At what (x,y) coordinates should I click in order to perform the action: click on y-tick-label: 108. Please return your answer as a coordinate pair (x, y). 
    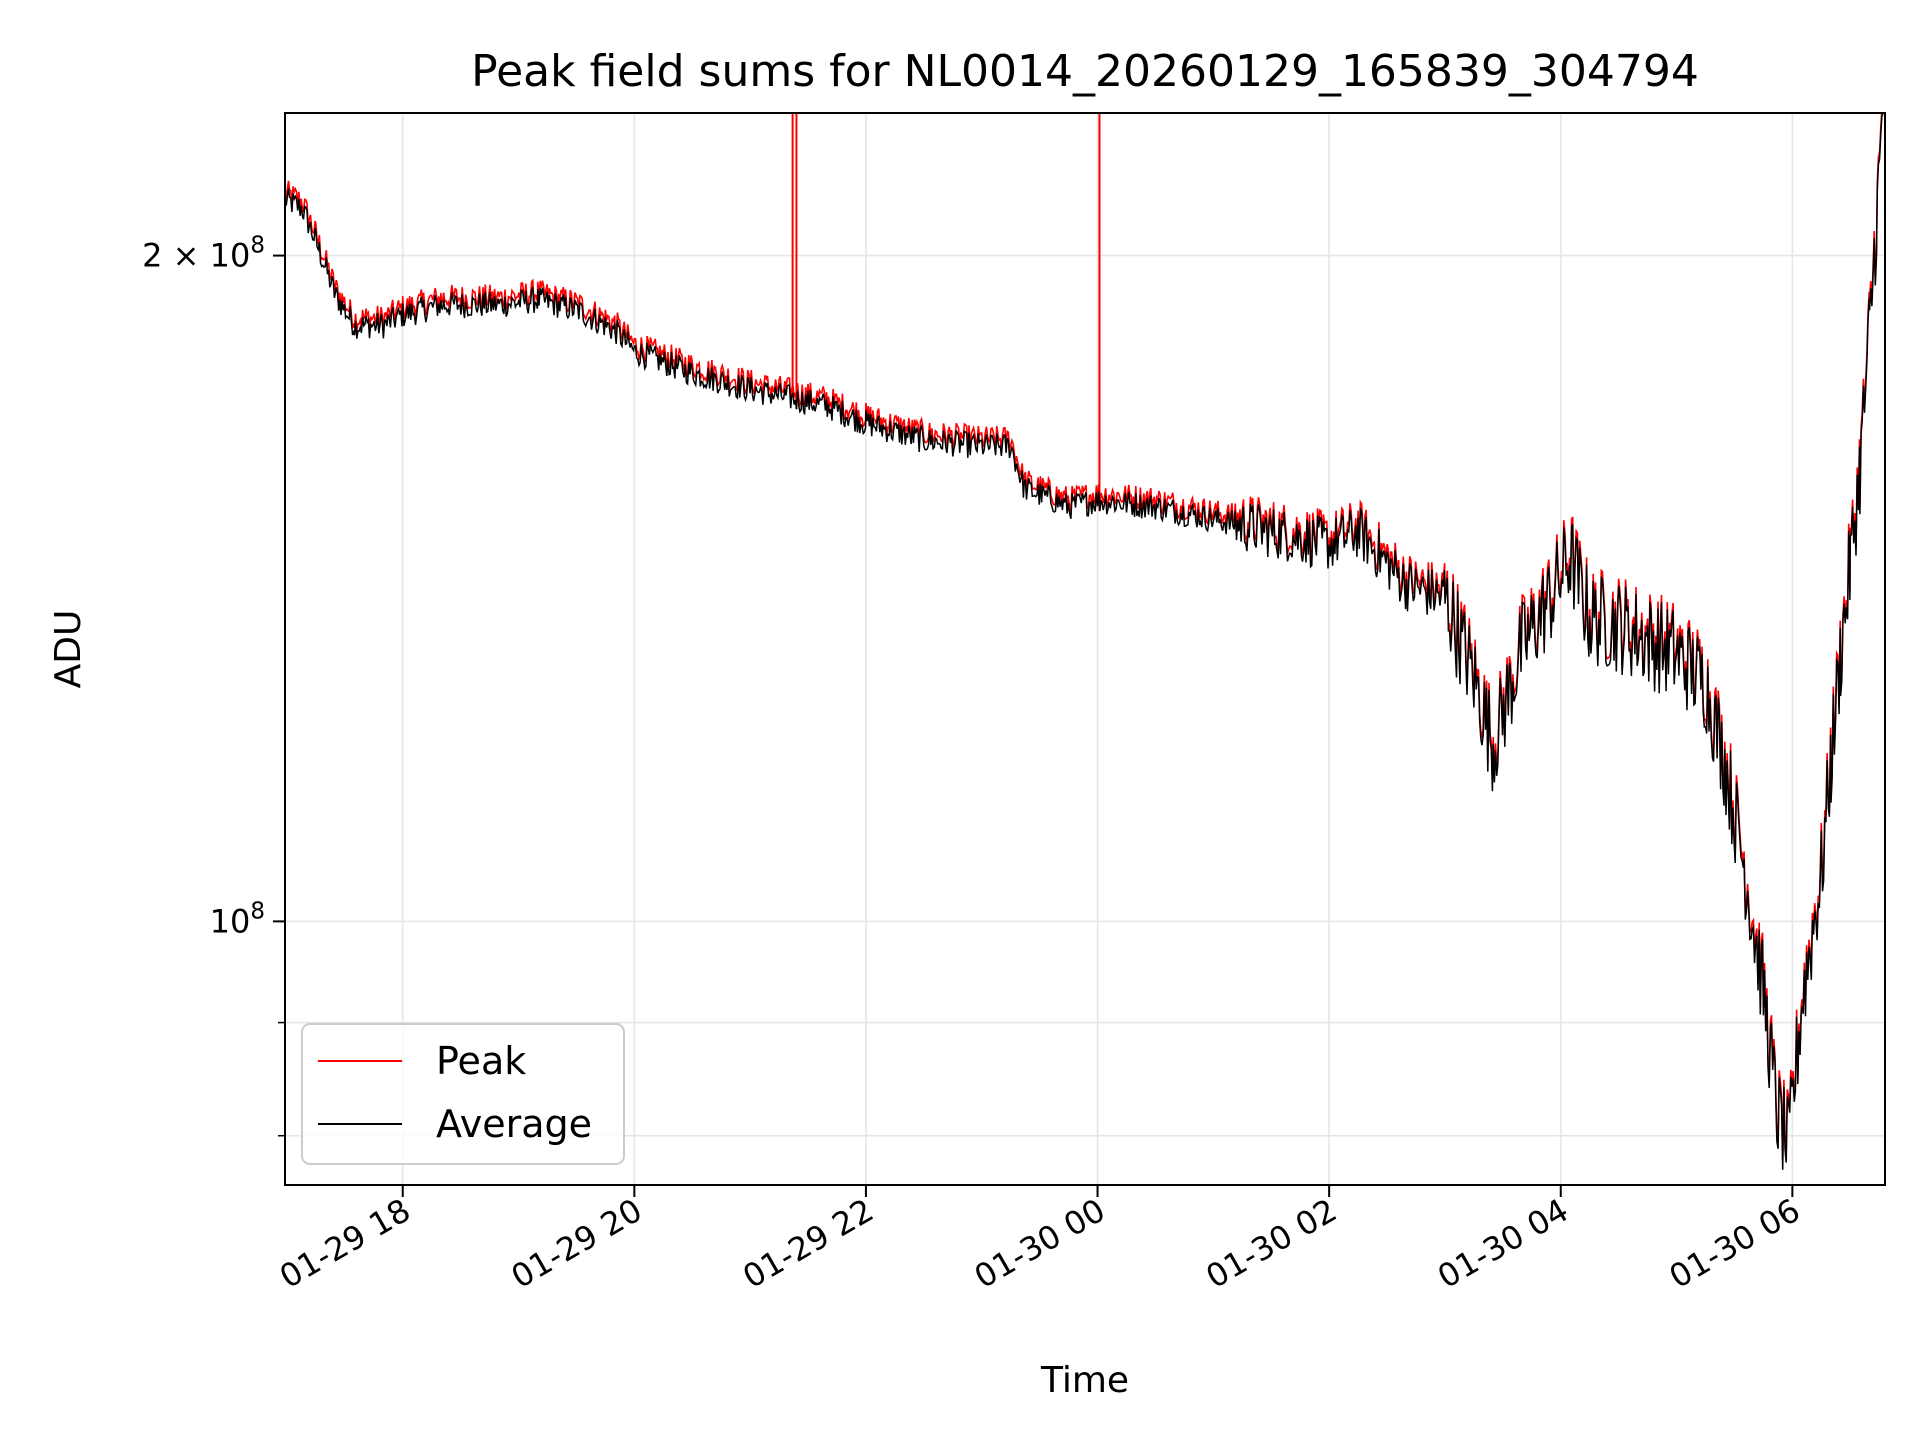
    Looking at the image, I should click on (237, 919).